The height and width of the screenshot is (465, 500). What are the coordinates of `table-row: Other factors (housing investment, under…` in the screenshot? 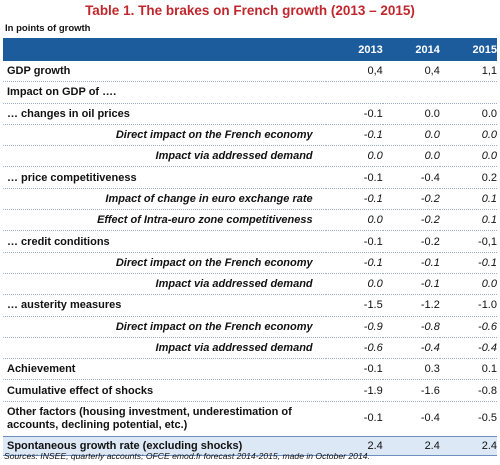 It's located at (250, 419).